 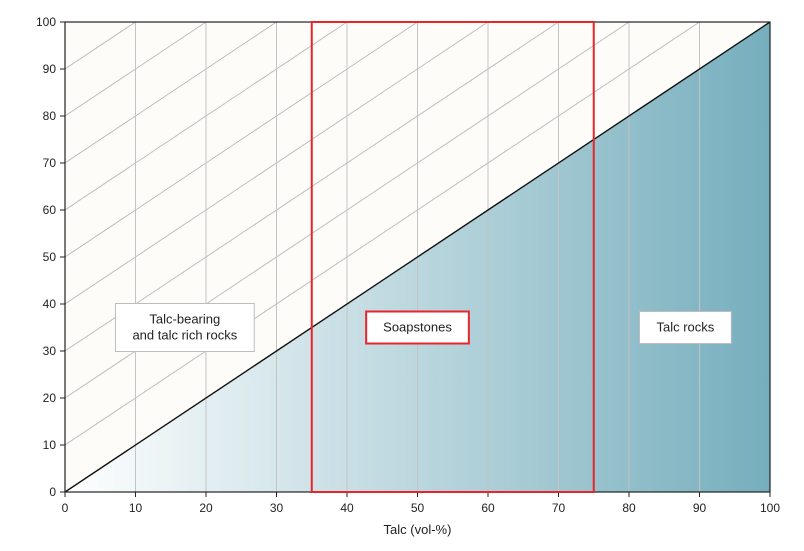 I want to click on x-tick-label: 0, so click(x=65, y=508).